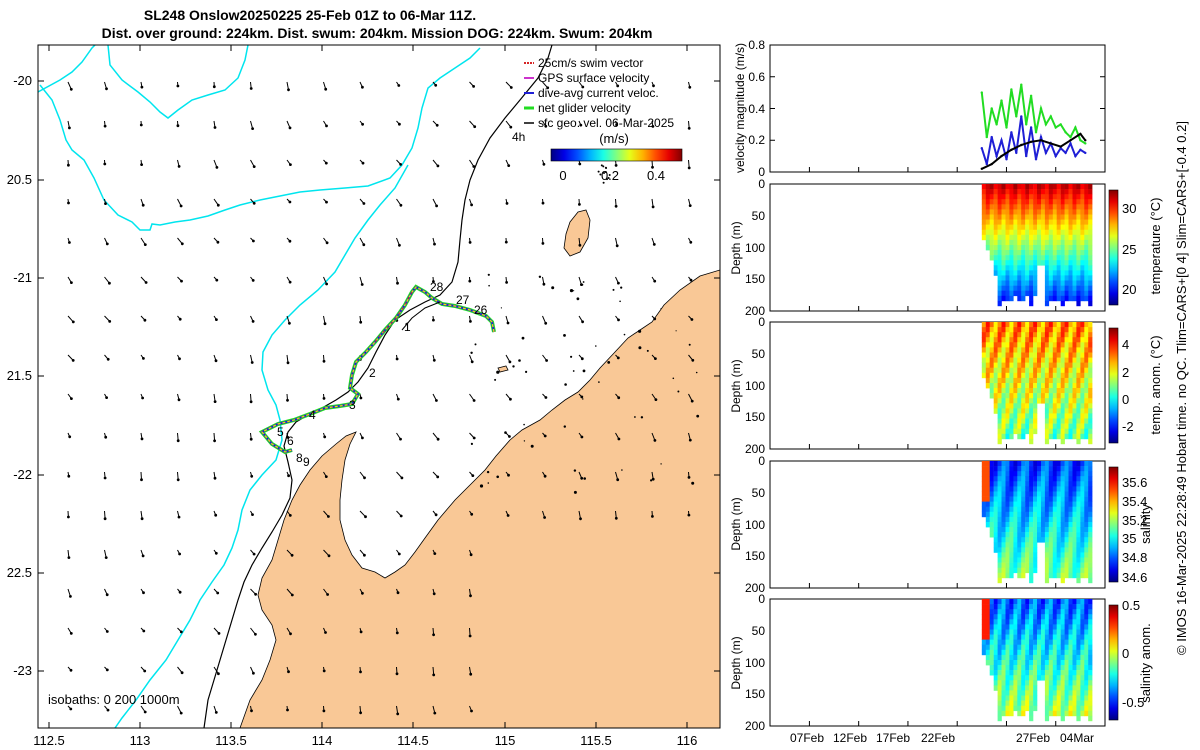  Describe the element at coordinates (755, 417) in the screenshot. I see `ytick-label: 150` at that location.